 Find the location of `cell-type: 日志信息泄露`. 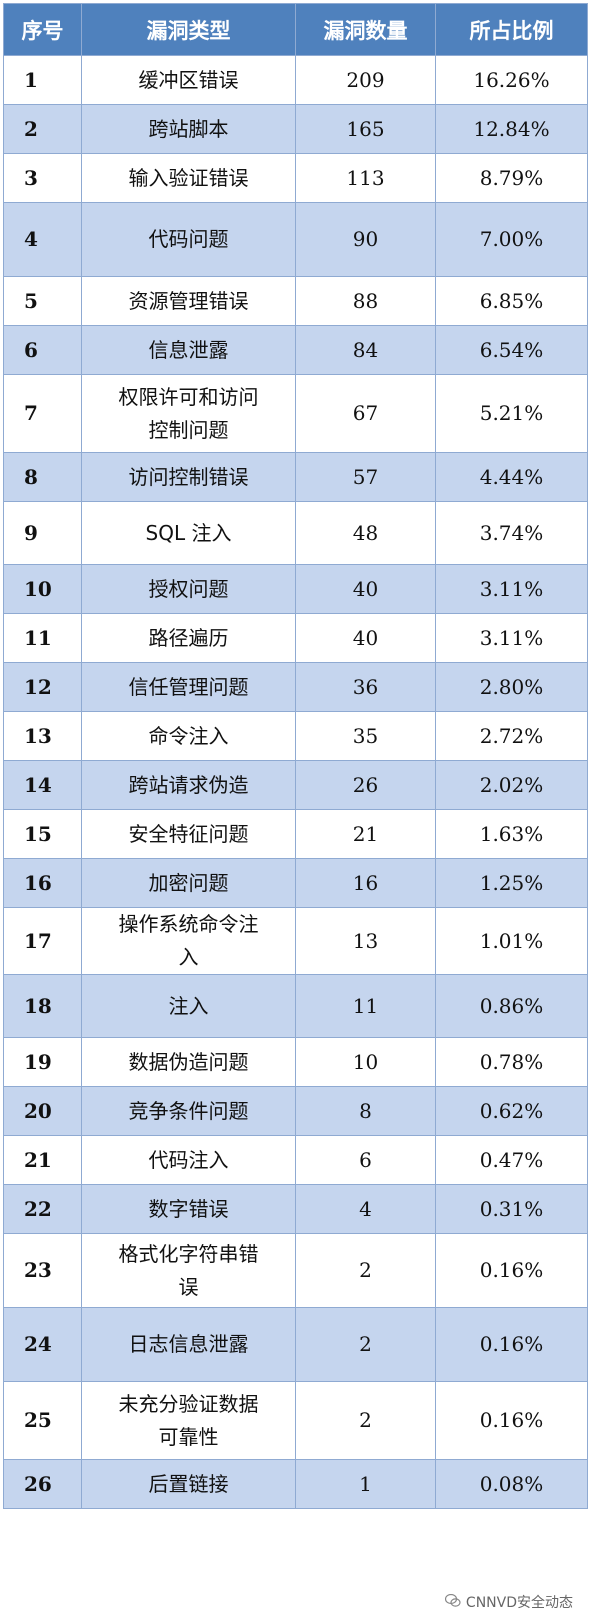

cell-type: 日志信息泄露 is located at coordinates (188, 1344).